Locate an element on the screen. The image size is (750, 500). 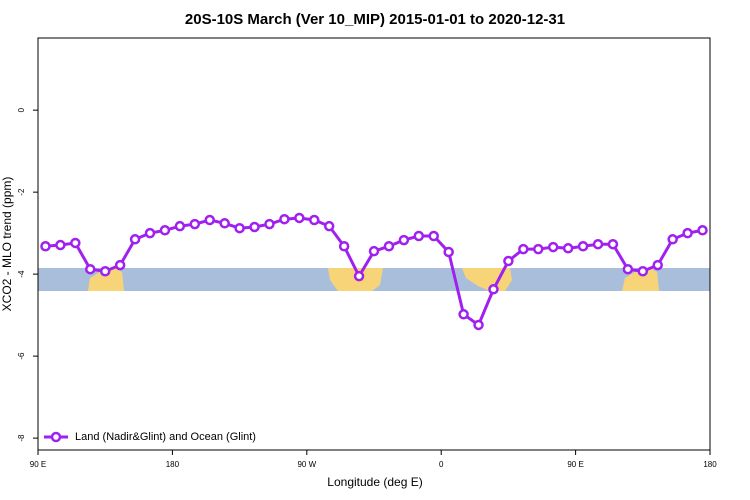
x-axis-label: Longitude (deg E) is located at coordinates (374, 482).